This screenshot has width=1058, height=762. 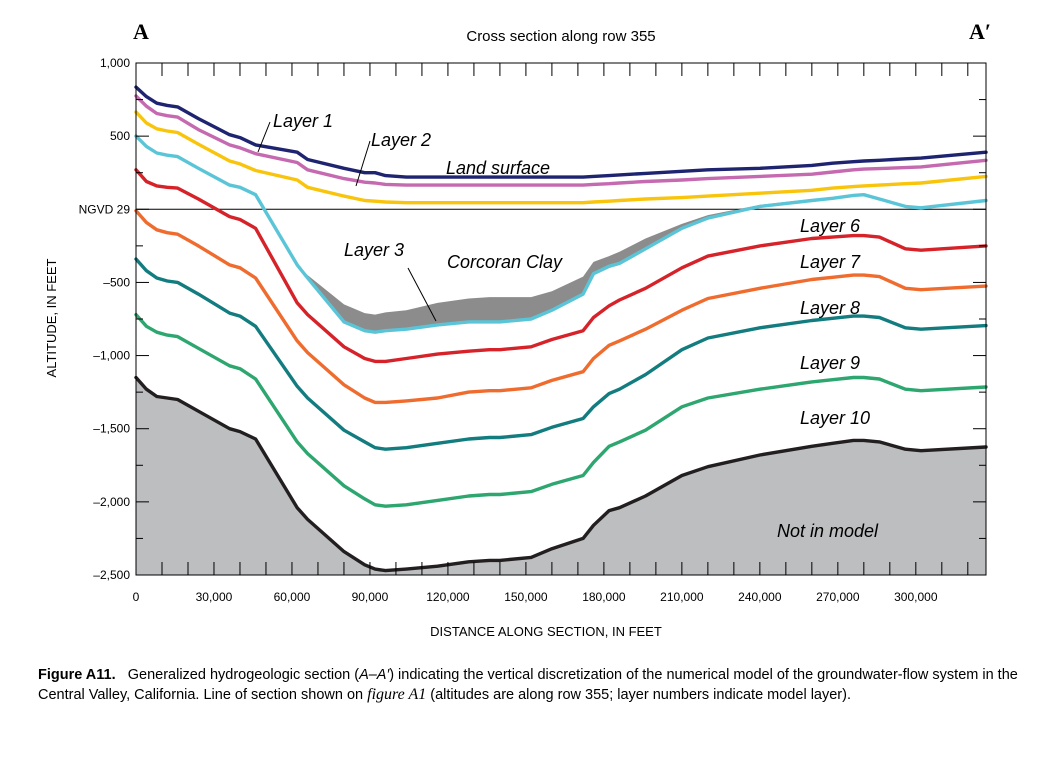 What do you see at coordinates (682, 597) in the screenshot?
I see `x-tick-label: 210,000` at bounding box center [682, 597].